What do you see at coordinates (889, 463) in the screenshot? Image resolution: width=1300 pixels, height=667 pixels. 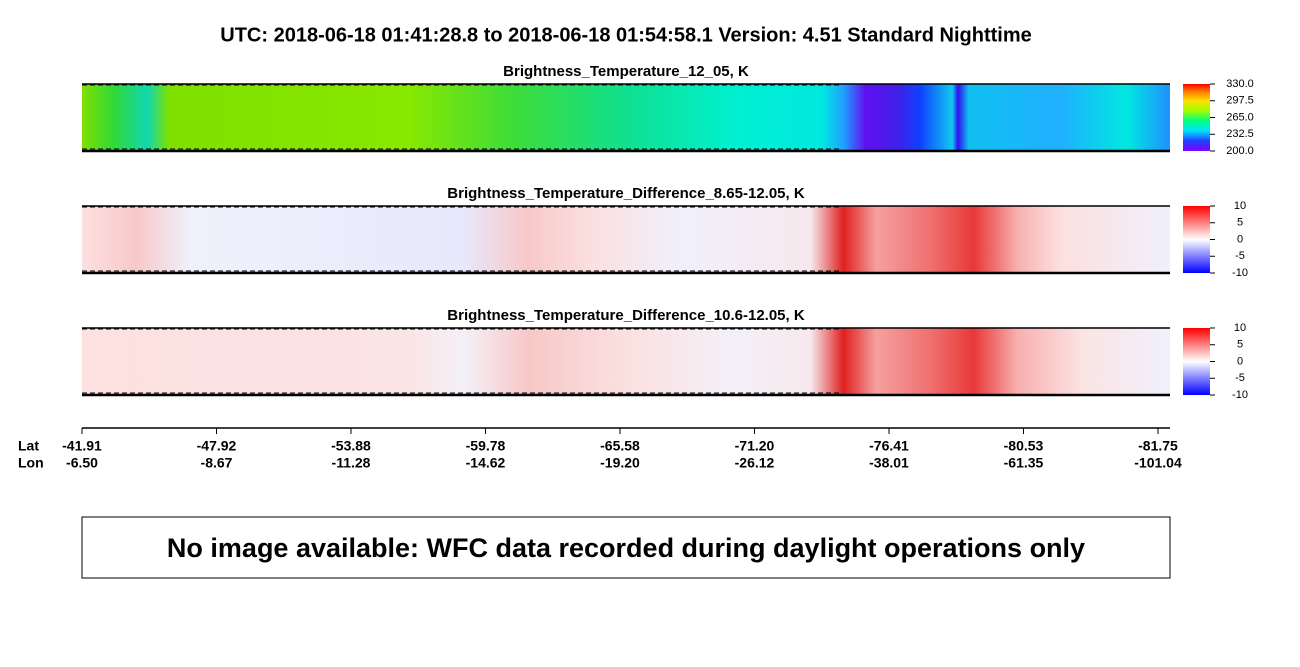 I see `lon-tick-label: -38.01` at bounding box center [889, 463].